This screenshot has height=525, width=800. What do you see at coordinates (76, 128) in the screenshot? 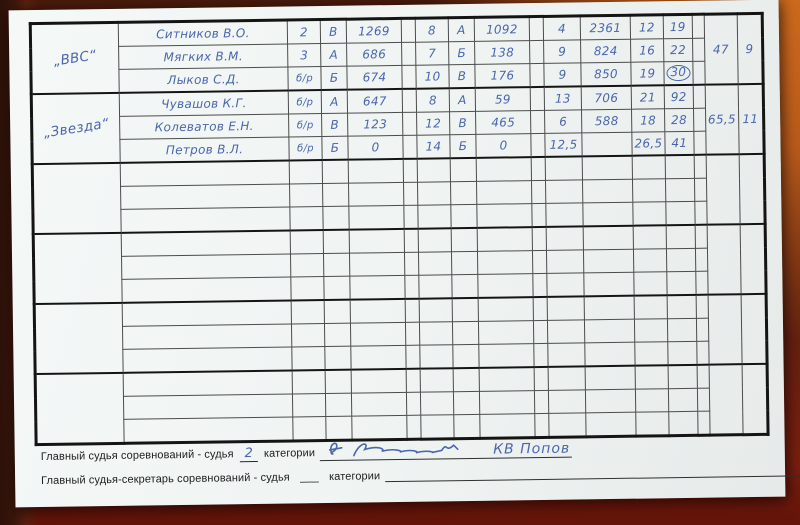
I see `team-name-cell: „Звезда“` at bounding box center [76, 128].